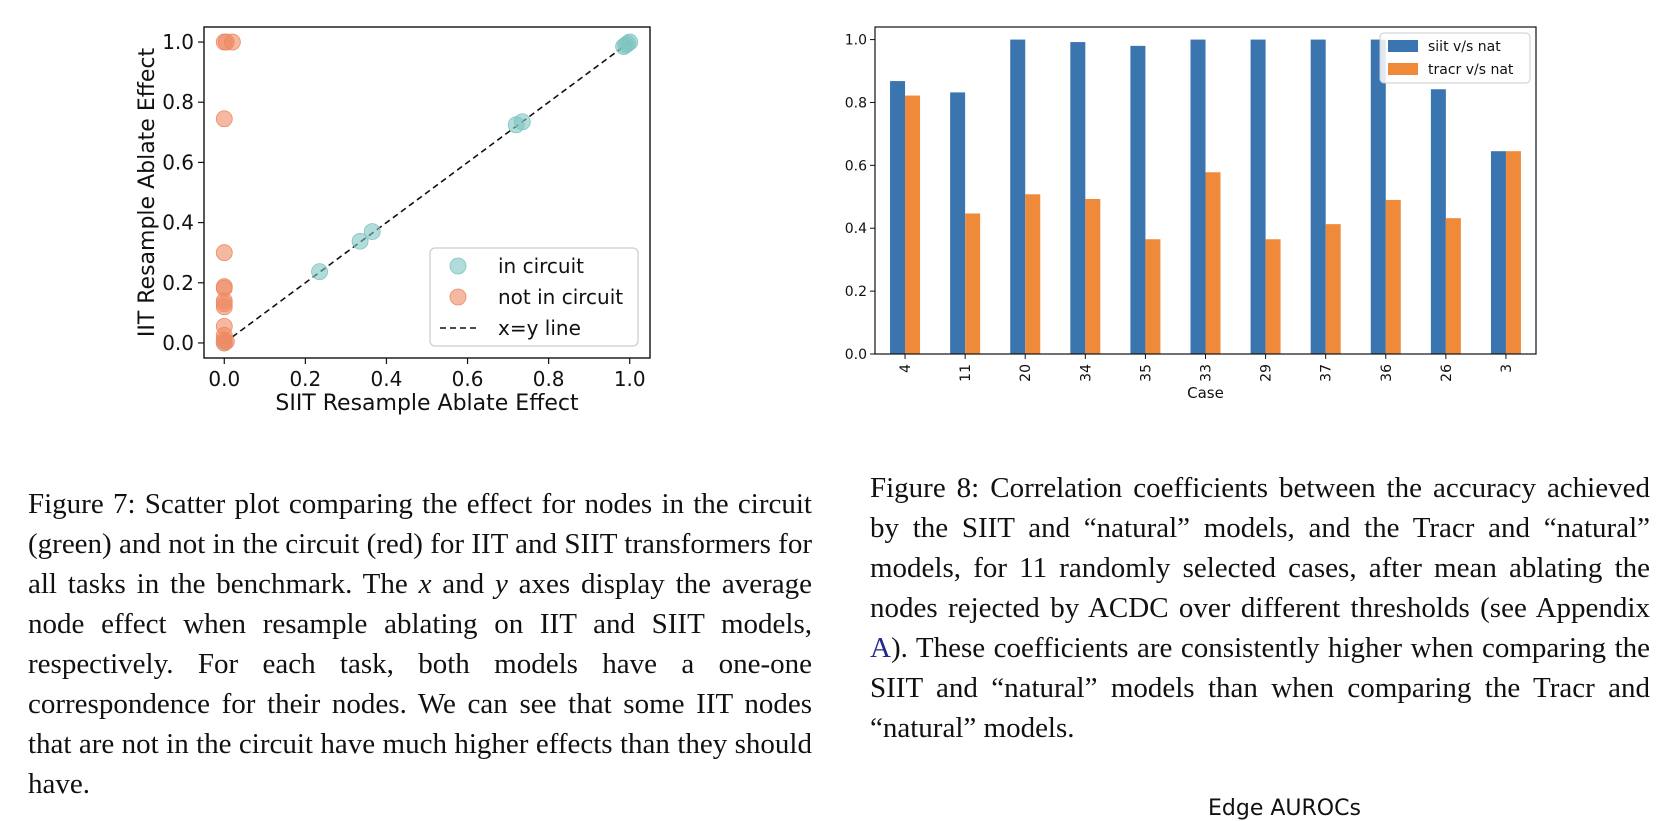 The height and width of the screenshot is (821, 1672). I want to click on figure-7-label: Figure 7:, so click(82, 504).